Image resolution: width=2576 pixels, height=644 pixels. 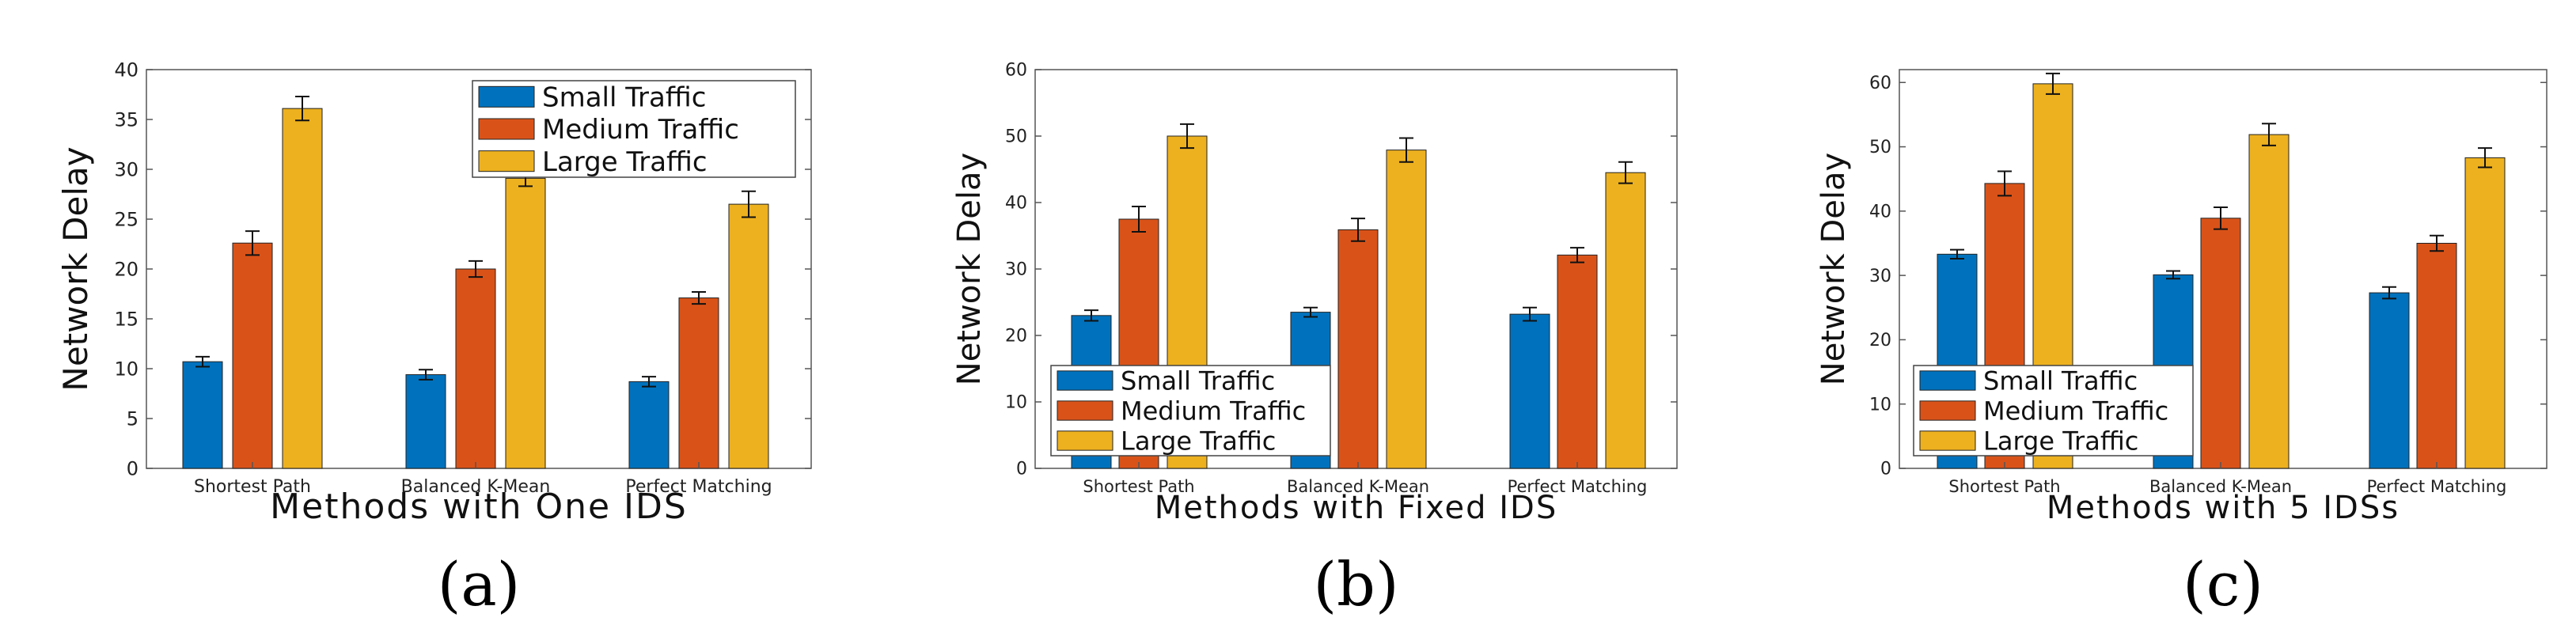 I want to click on y-tick-label: 5, so click(x=132, y=418).